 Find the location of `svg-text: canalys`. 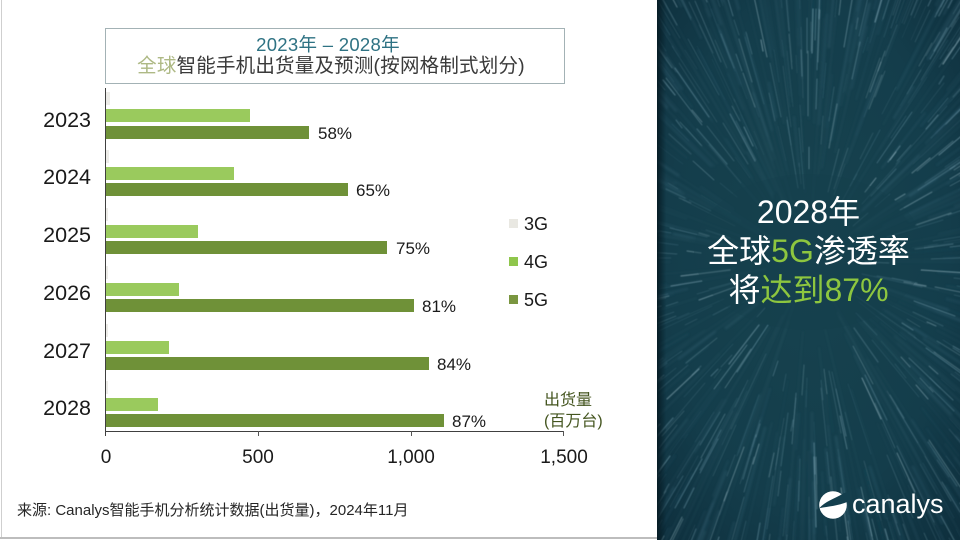

svg-text: canalys is located at coordinates (898, 504).